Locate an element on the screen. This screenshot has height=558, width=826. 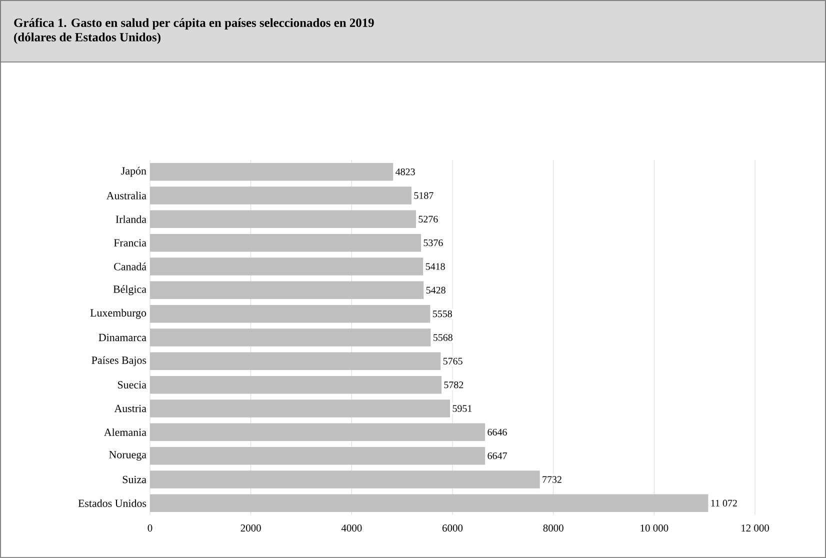
chart-subtitle: (dólares de Estados Unidos) is located at coordinates (87, 38).